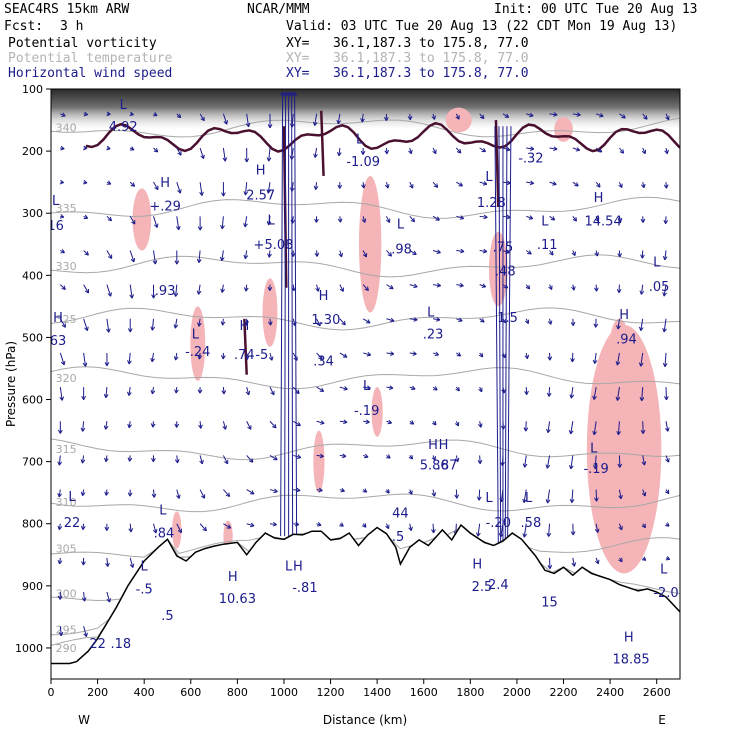  I want to click on forecast-hours: 3 h, so click(72, 26).